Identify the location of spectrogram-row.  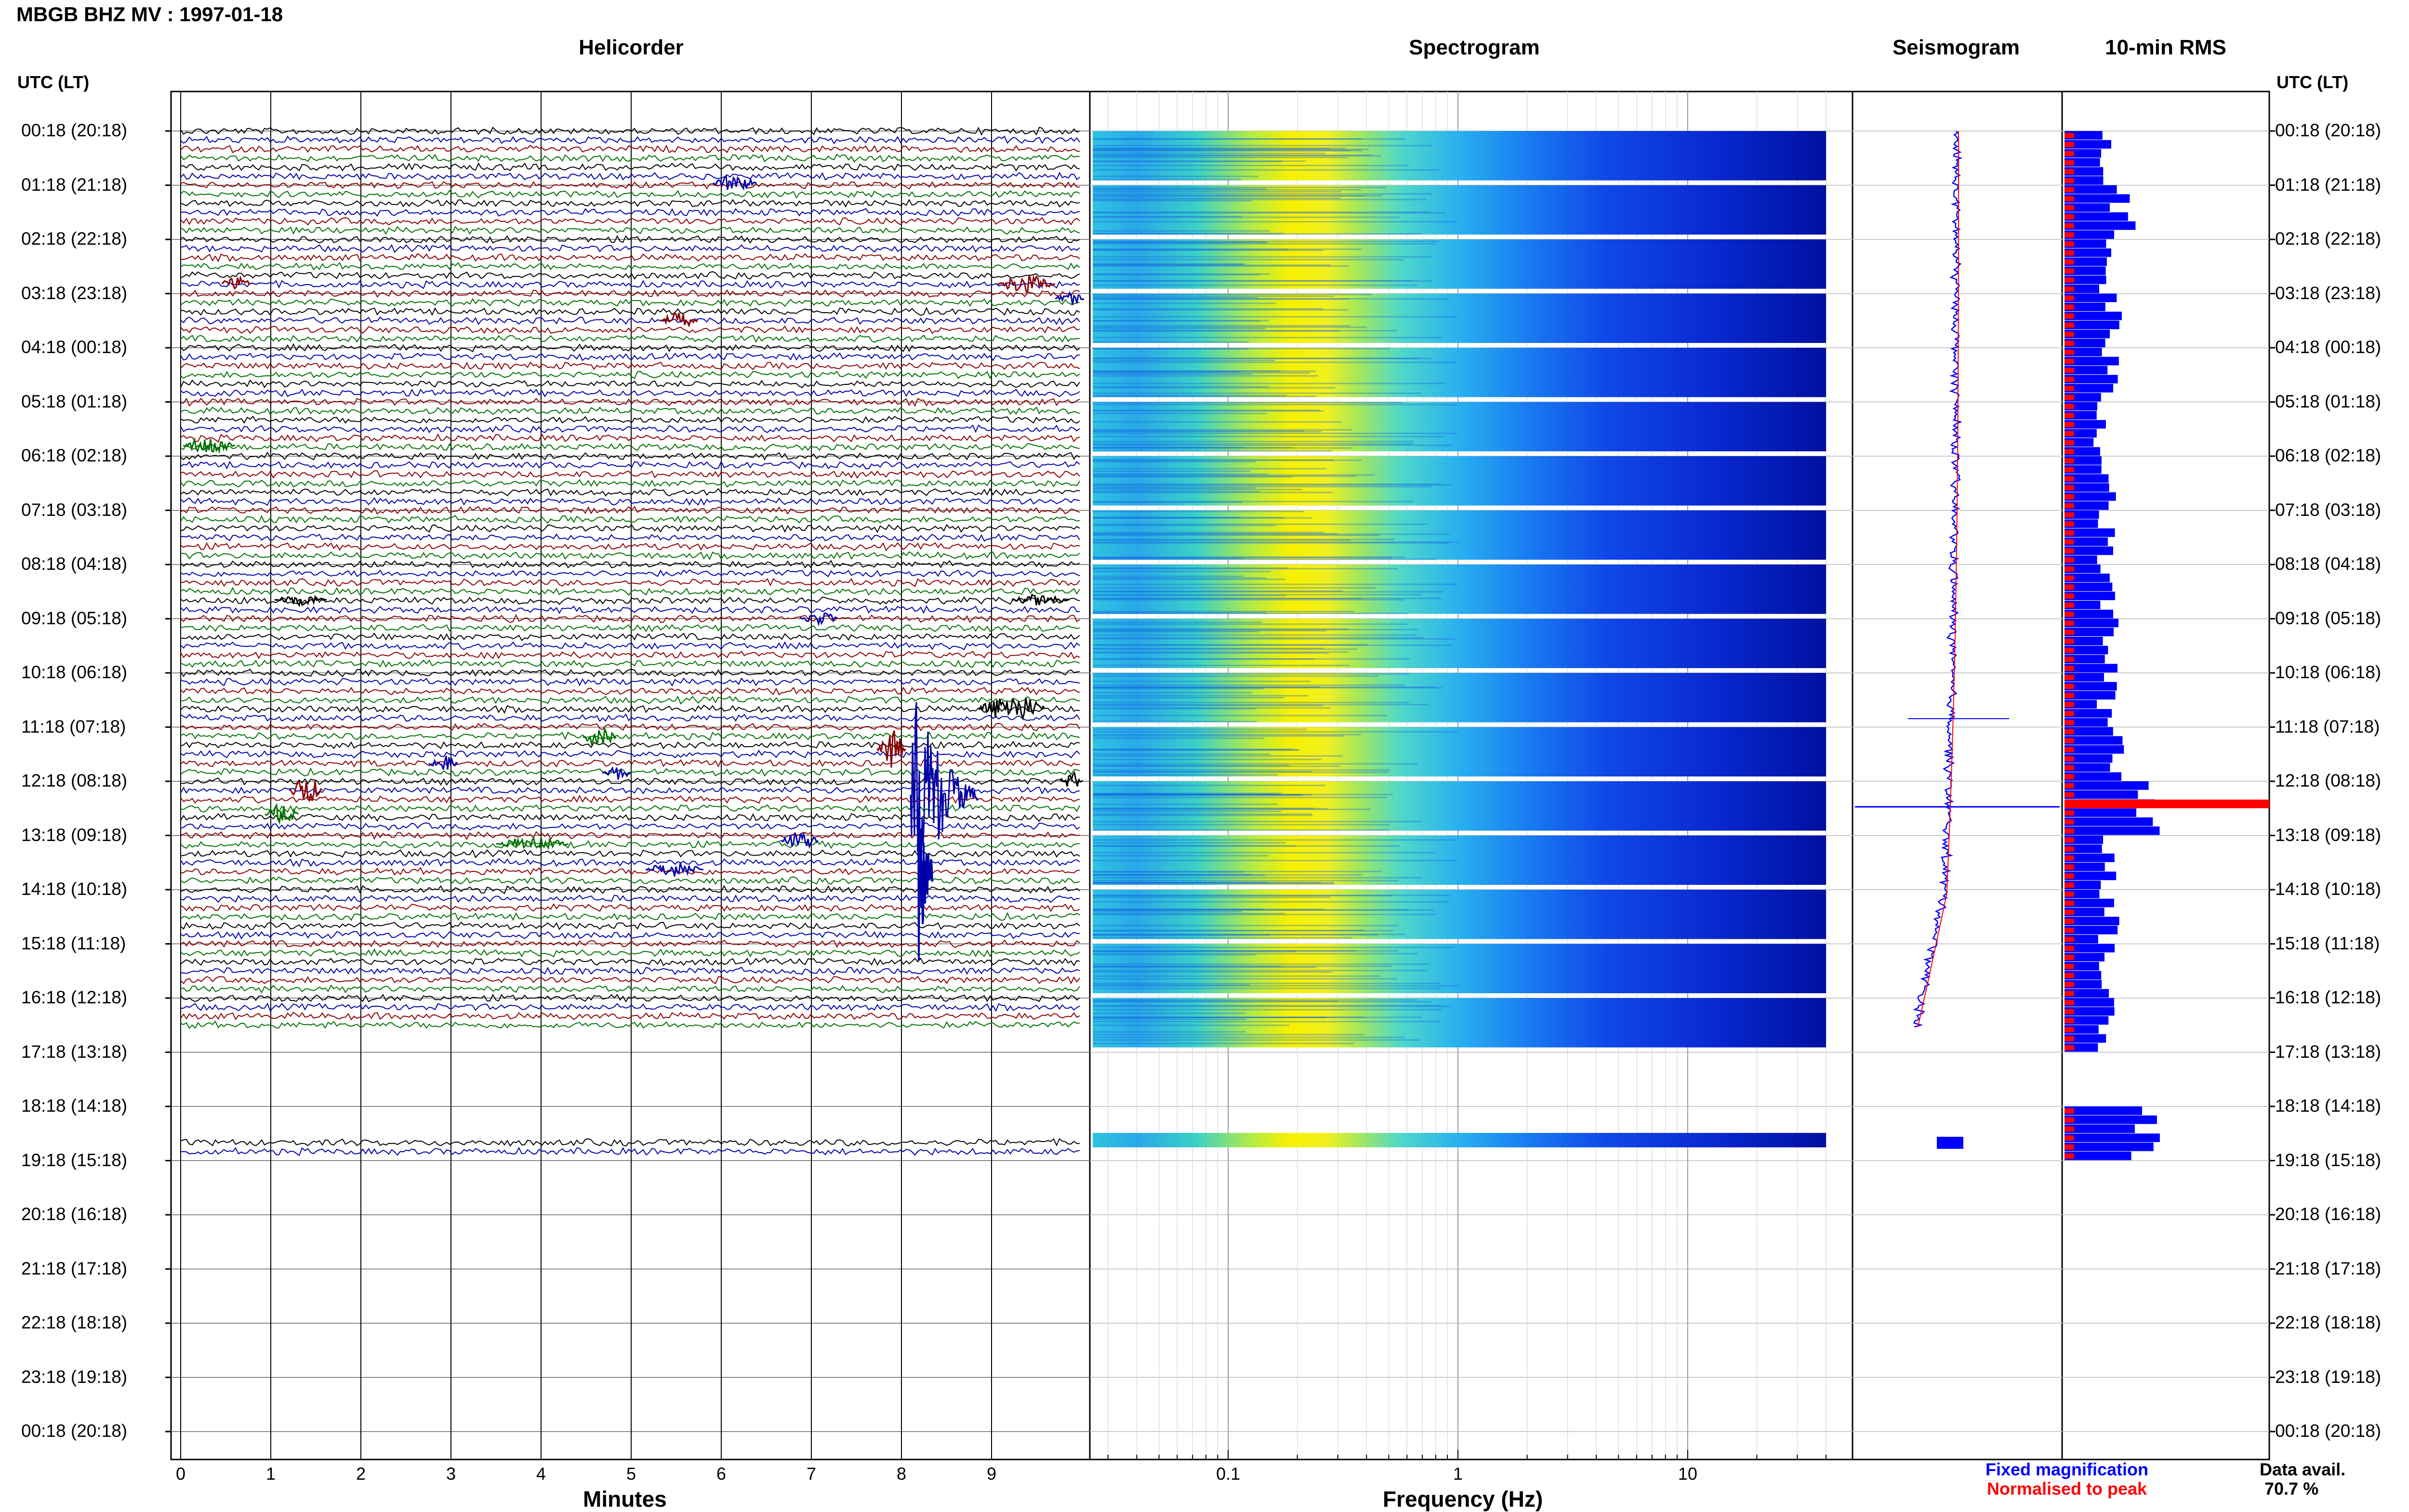
(1459, 751).